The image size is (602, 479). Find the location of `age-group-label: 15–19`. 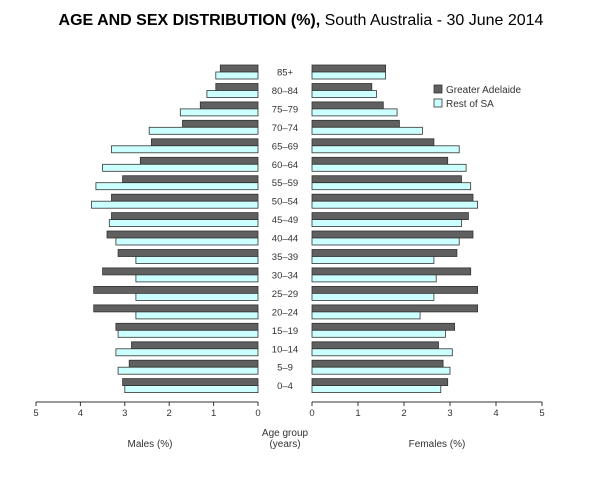

age-group-label: 15–19 is located at coordinates (285, 331).